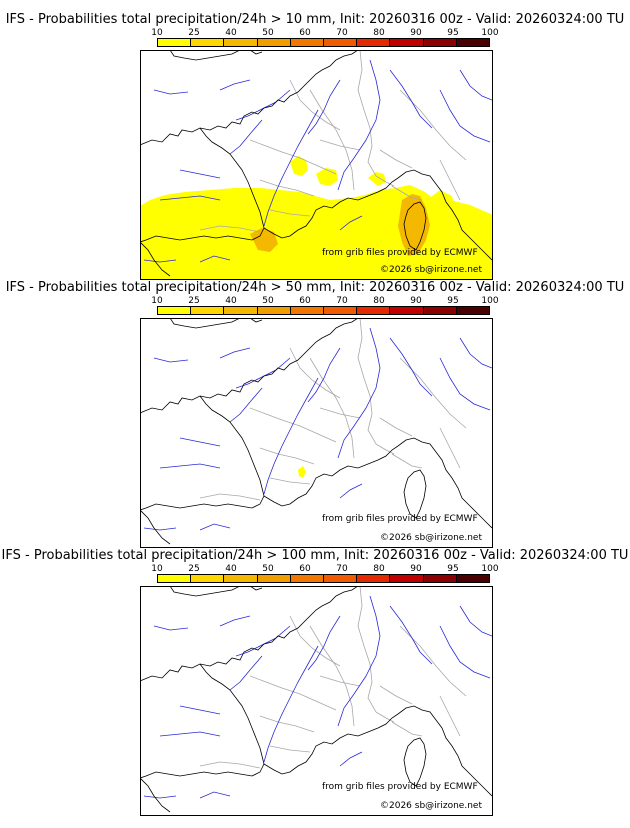 Image resolution: width=630 pixels, height=828 pixels. I want to click on precip-area-corsica, so click(414, 225).